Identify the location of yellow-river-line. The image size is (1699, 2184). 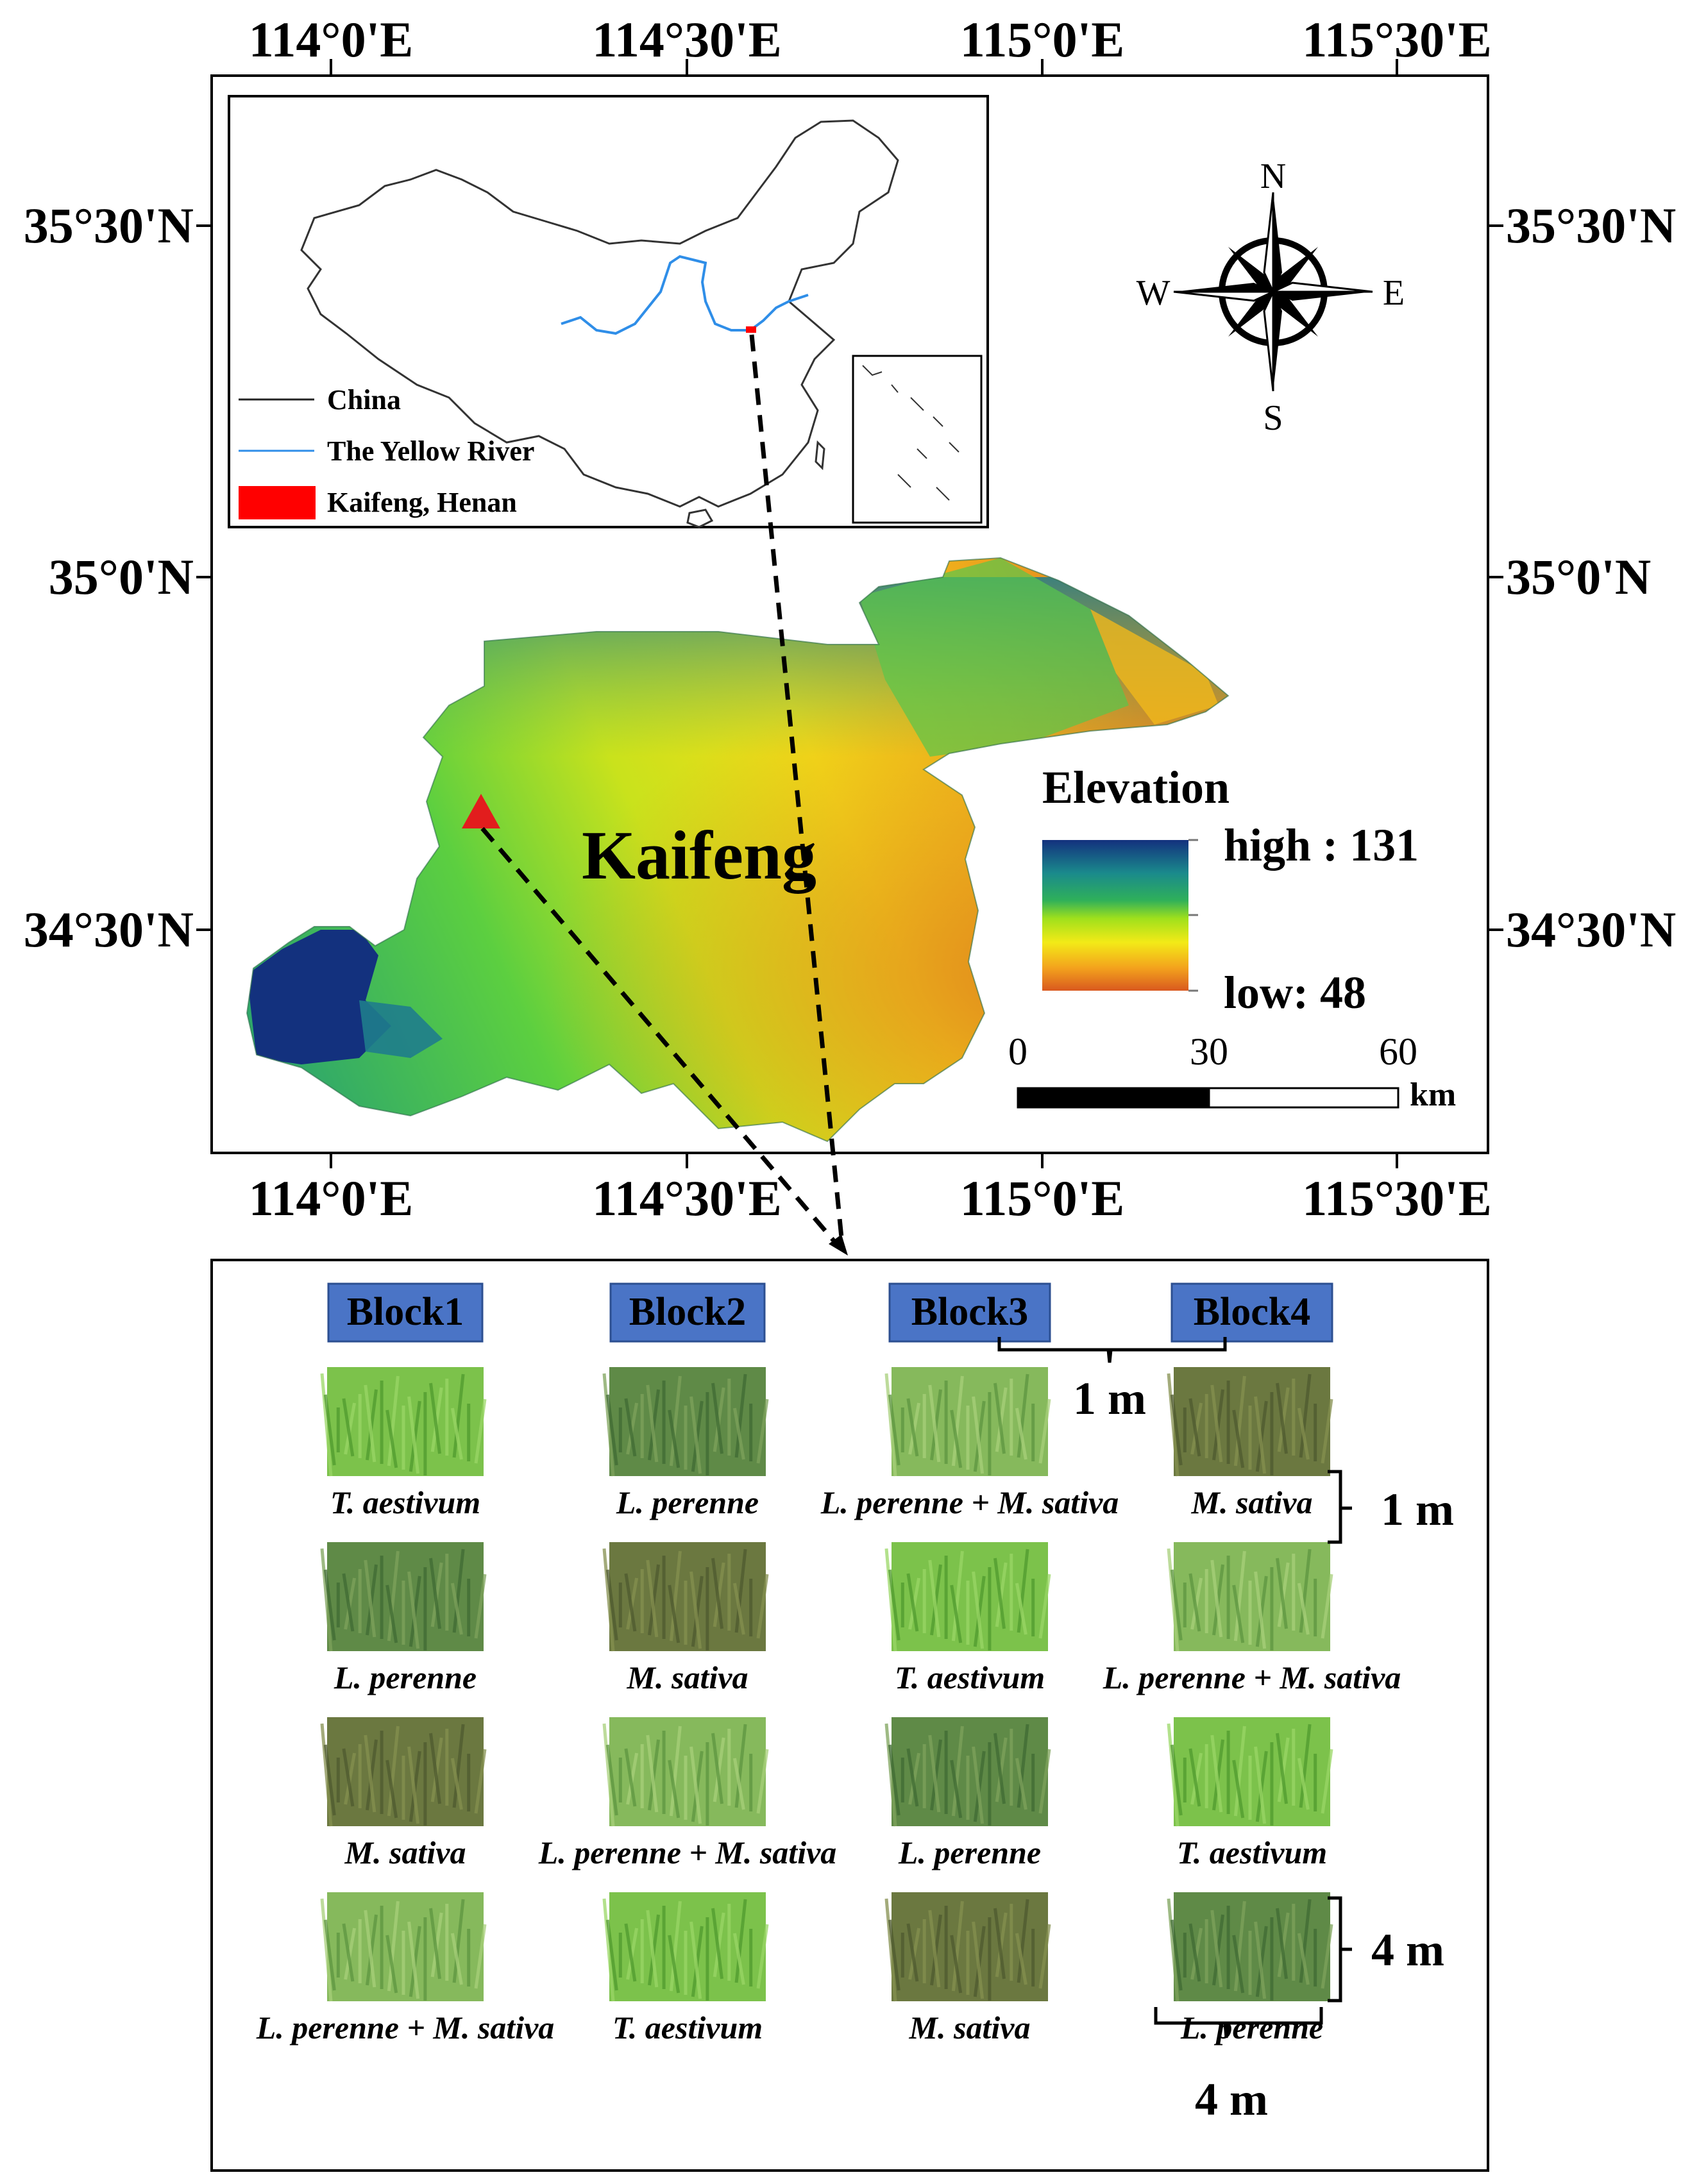
(685, 295).